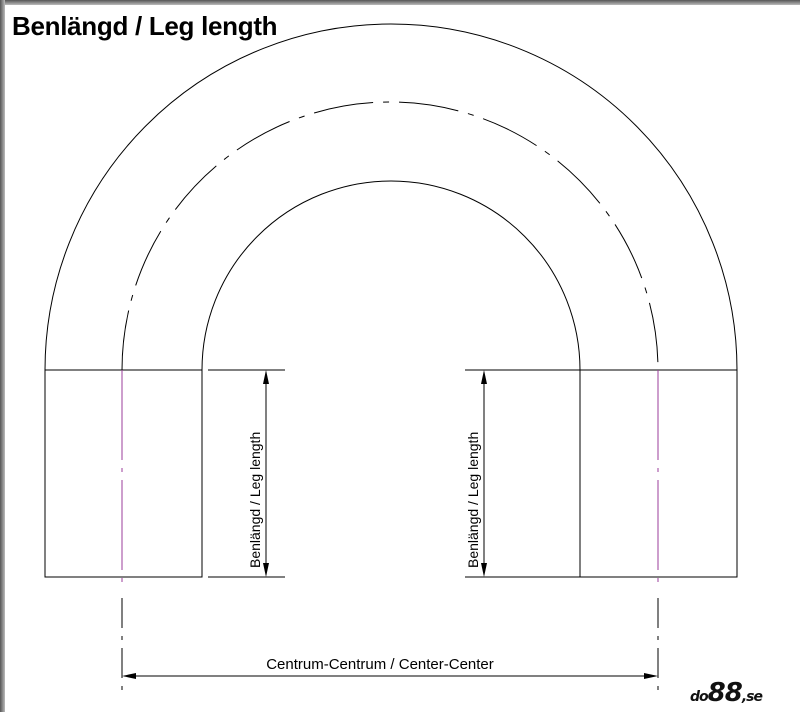  What do you see at coordinates (380, 664) in the screenshot?
I see `center-center-label: Centrum-Centrum / Center-Center` at bounding box center [380, 664].